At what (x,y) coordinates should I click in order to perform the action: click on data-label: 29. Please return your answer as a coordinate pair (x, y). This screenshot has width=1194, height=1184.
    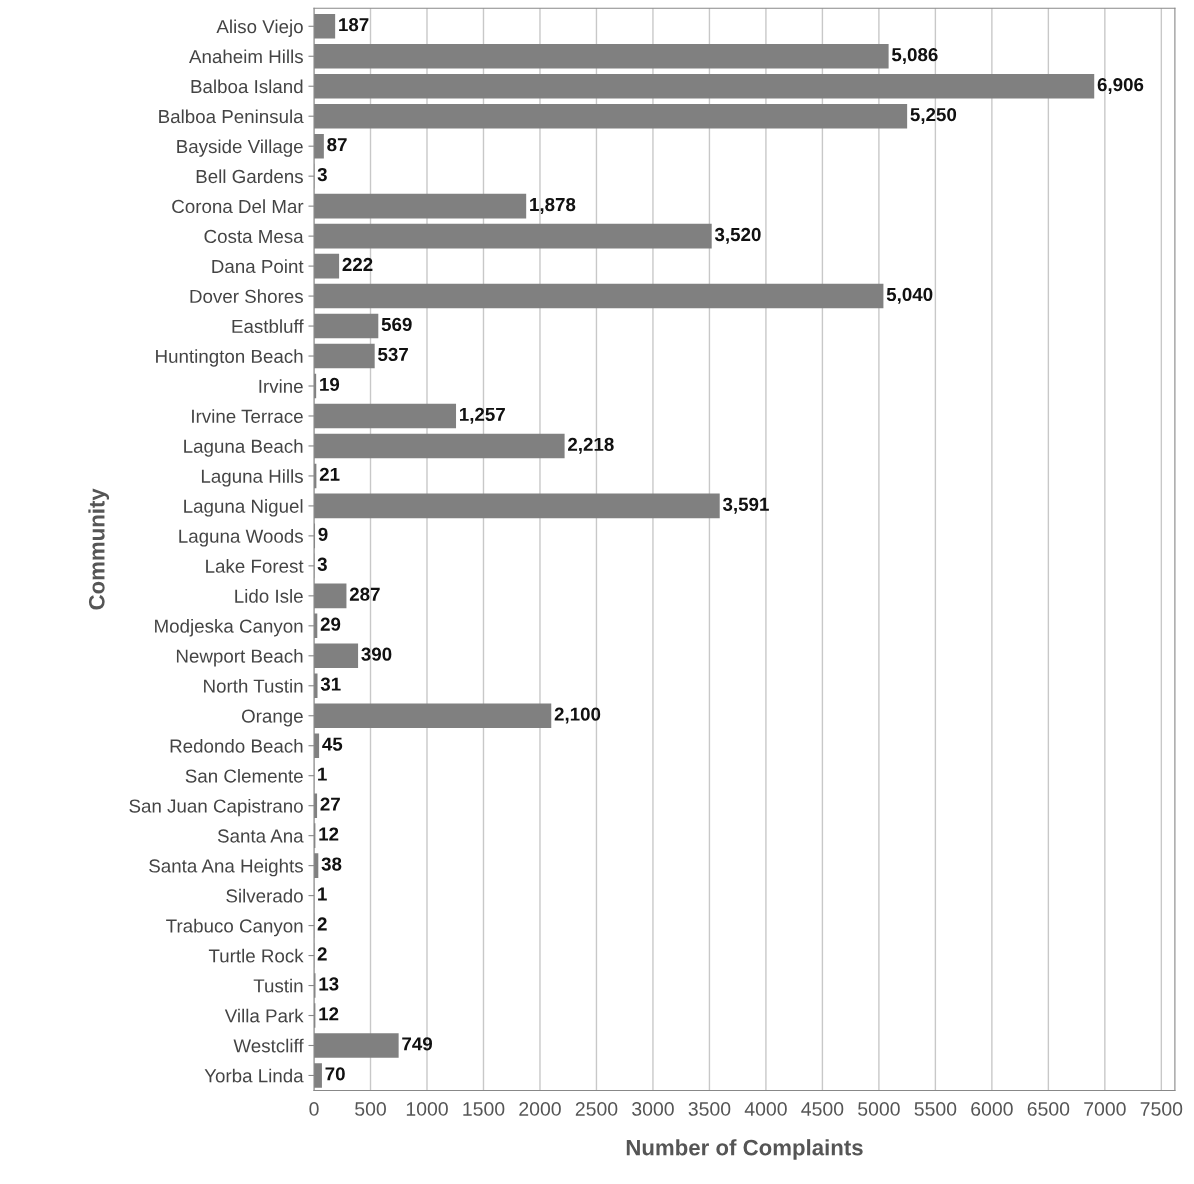
    Looking at the image, I should click on (330, 624).